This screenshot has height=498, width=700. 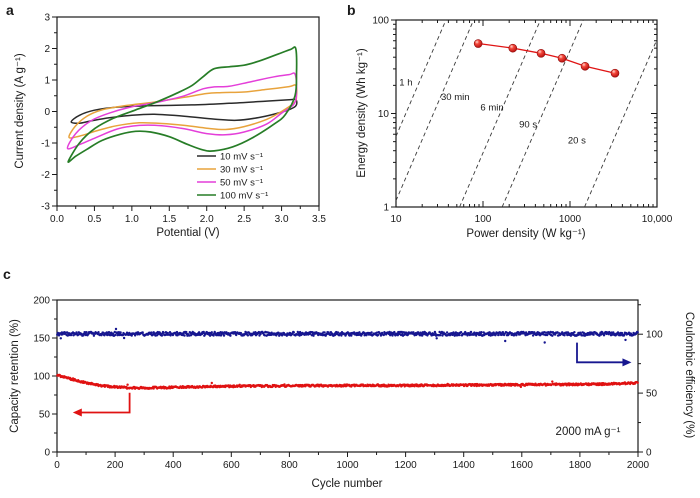 I want to click on ragone-series-line, so click(x=547, y=58).